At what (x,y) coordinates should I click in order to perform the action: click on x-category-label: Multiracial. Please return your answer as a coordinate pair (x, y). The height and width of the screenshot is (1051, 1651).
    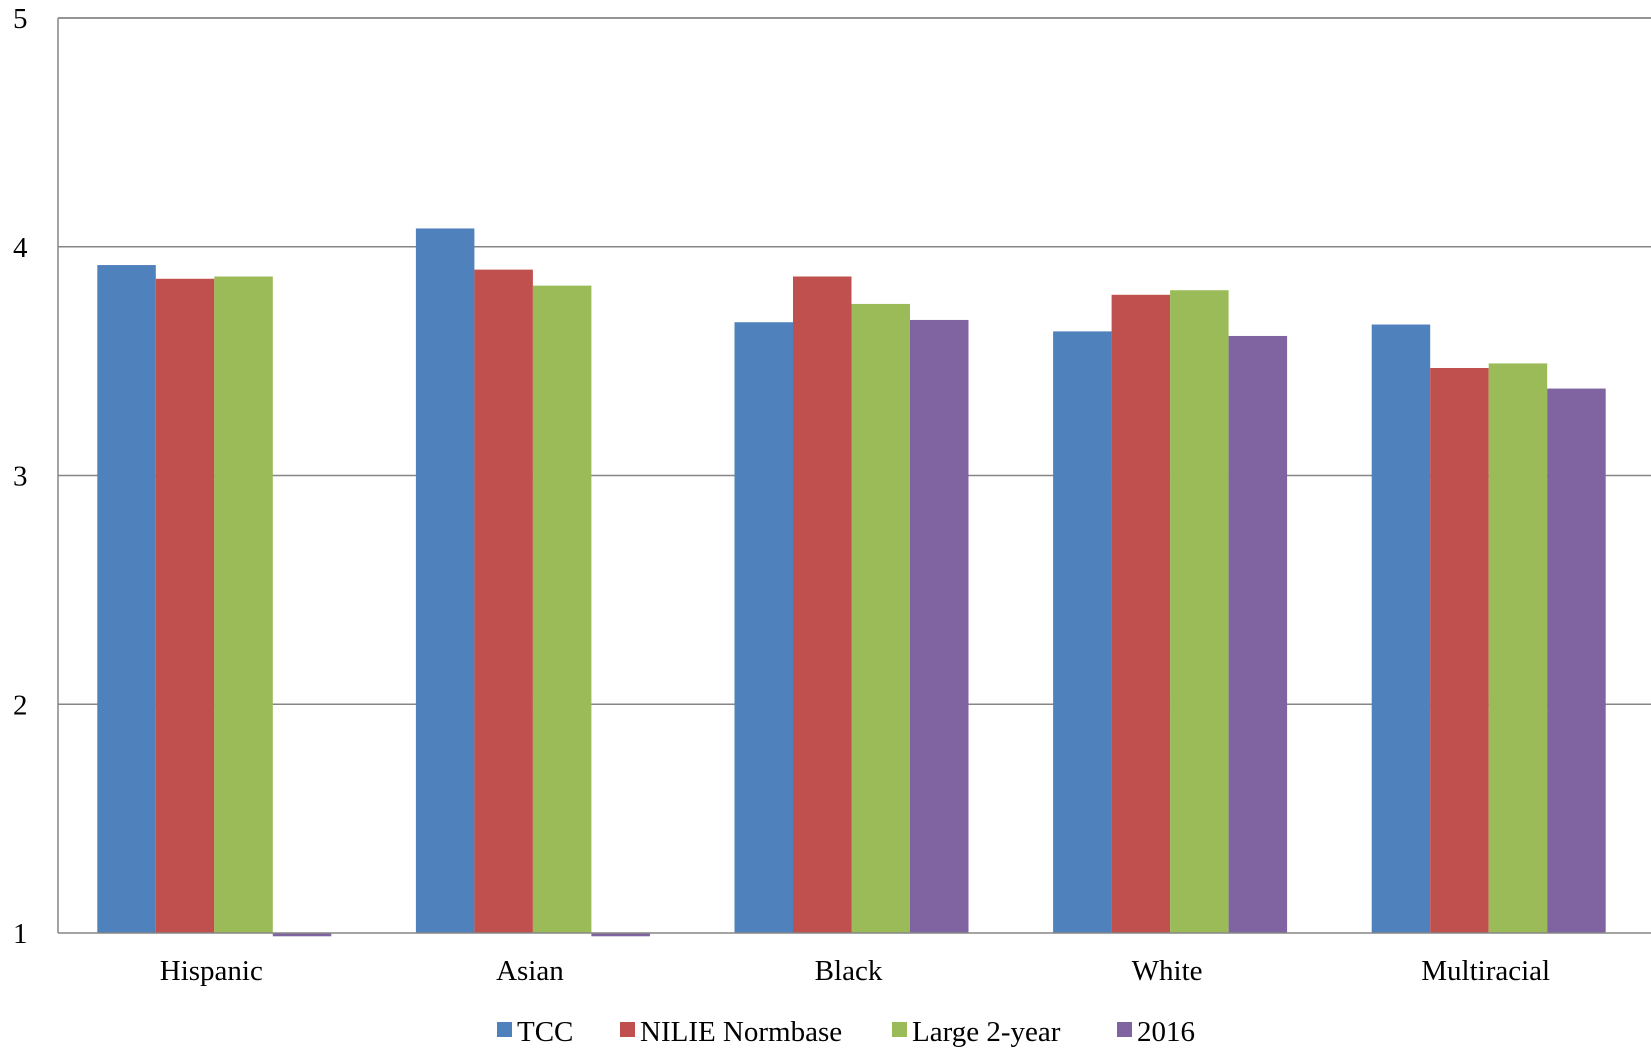
    Looking at the image, I should click on (1485, 971).